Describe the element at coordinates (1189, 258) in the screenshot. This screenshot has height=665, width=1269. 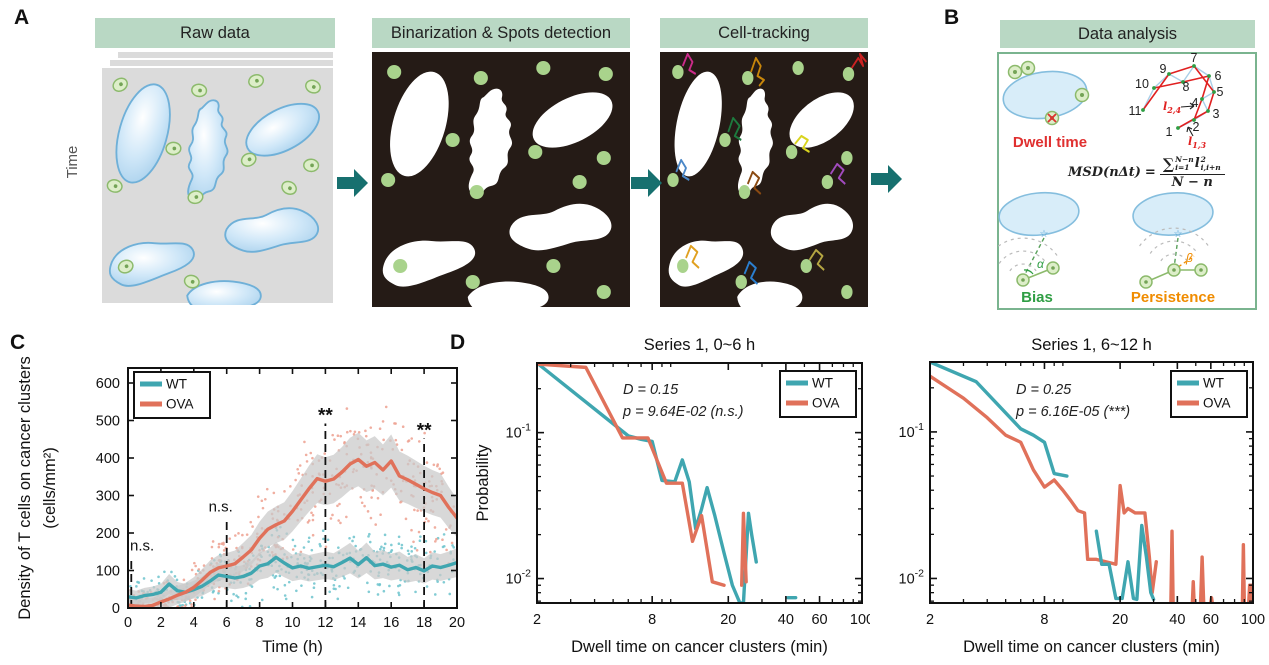
I see `beta-label: β` at that location.